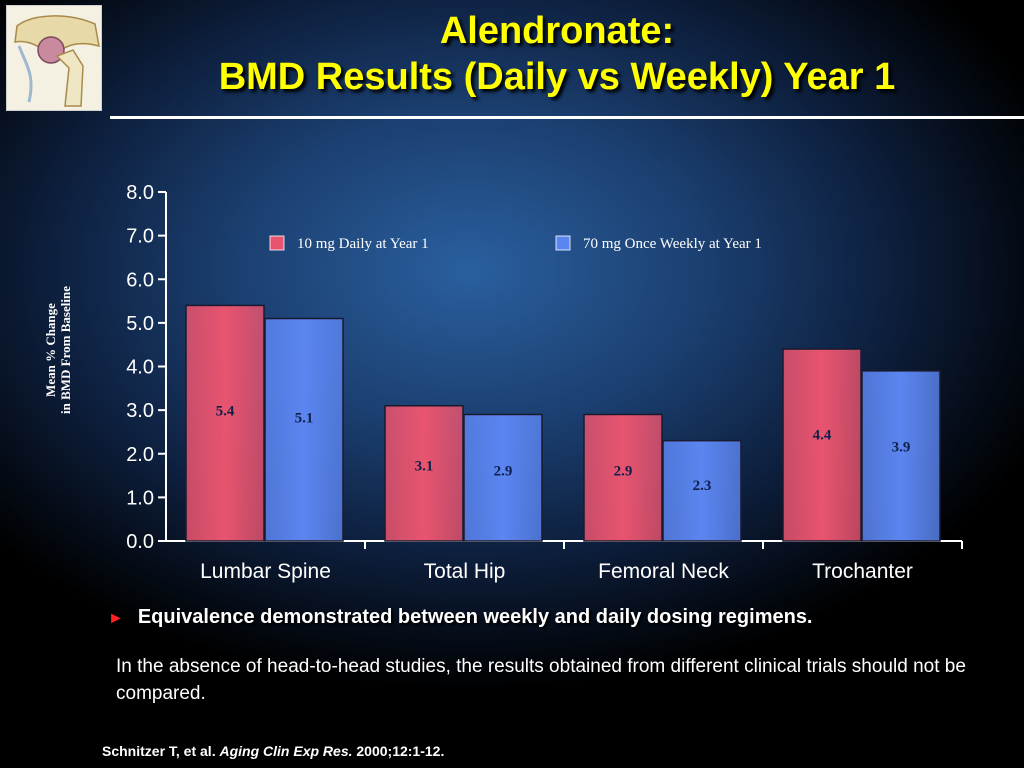 Image resolution: width=1024 pixels, height=768 pixels. I want to click on bar-value-label: 2.3, so click(702, 486).